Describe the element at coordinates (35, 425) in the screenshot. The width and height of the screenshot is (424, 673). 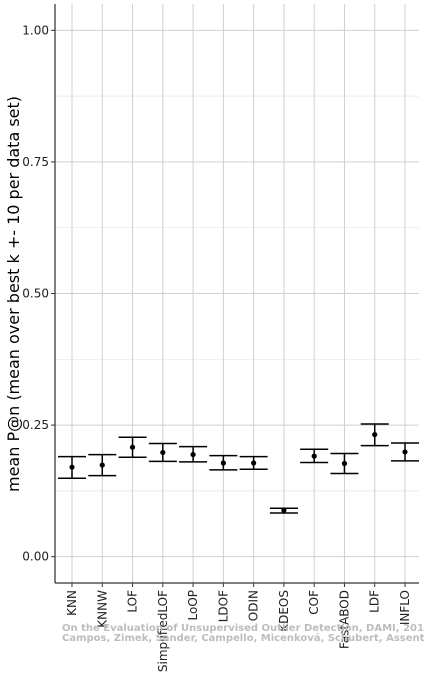
I see `y-tick-label: 0.25` at that location.